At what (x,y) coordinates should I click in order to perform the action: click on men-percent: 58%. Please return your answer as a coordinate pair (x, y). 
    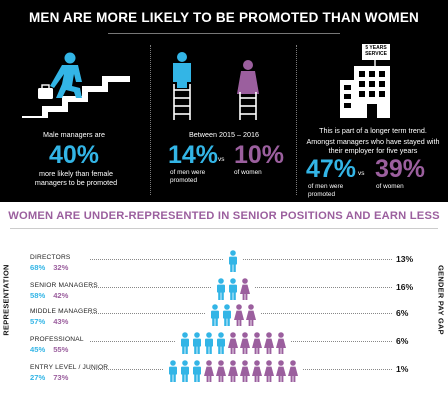
    Looking at the image, I should click on (38, 295).